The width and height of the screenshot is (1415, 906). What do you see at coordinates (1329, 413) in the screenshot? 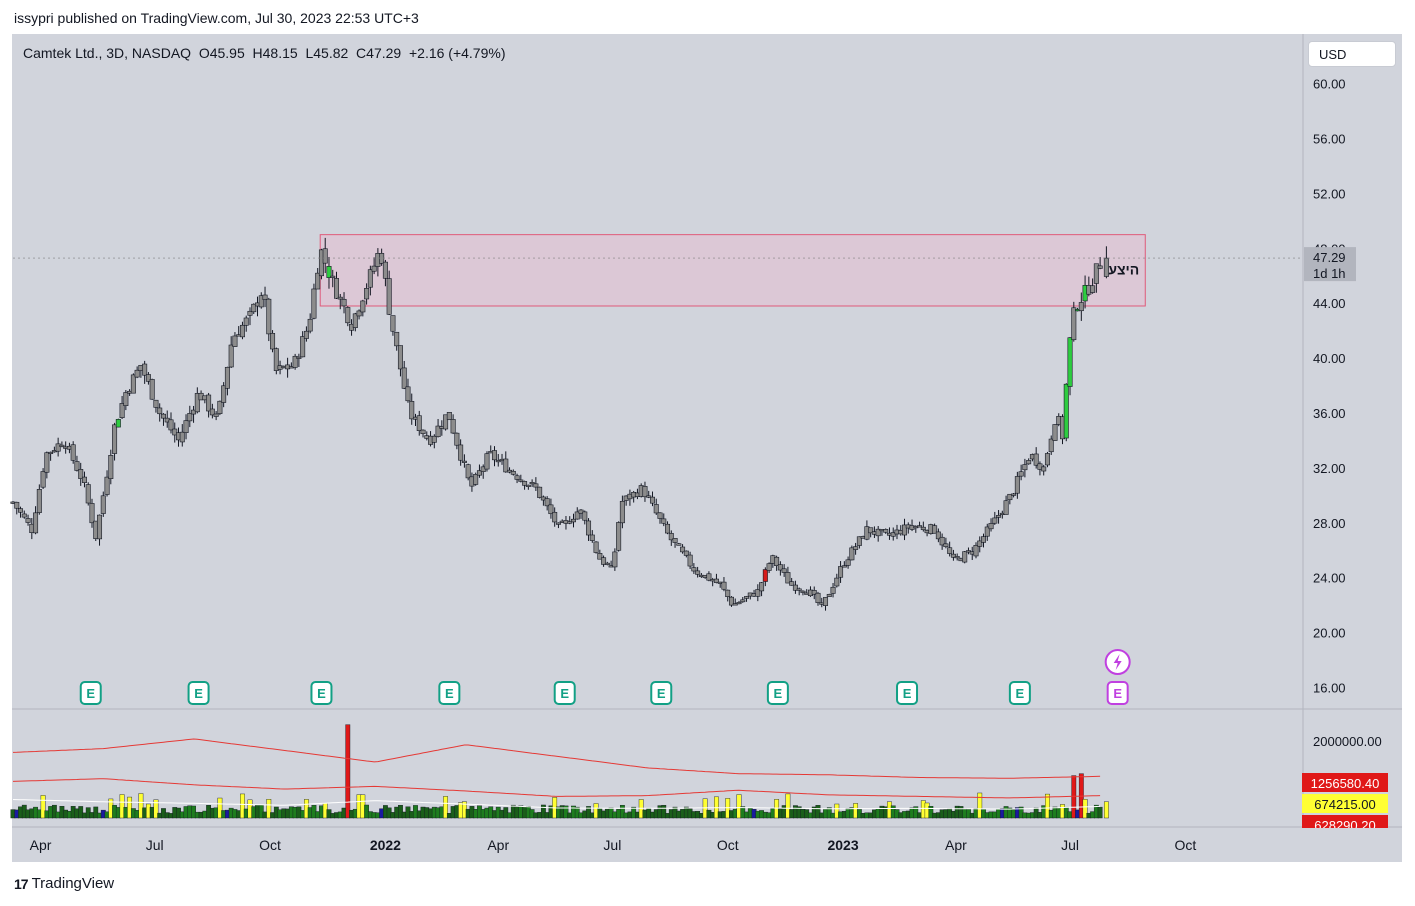
I see `y-tick-label: 36.00` at bounding box center [1329, 413].